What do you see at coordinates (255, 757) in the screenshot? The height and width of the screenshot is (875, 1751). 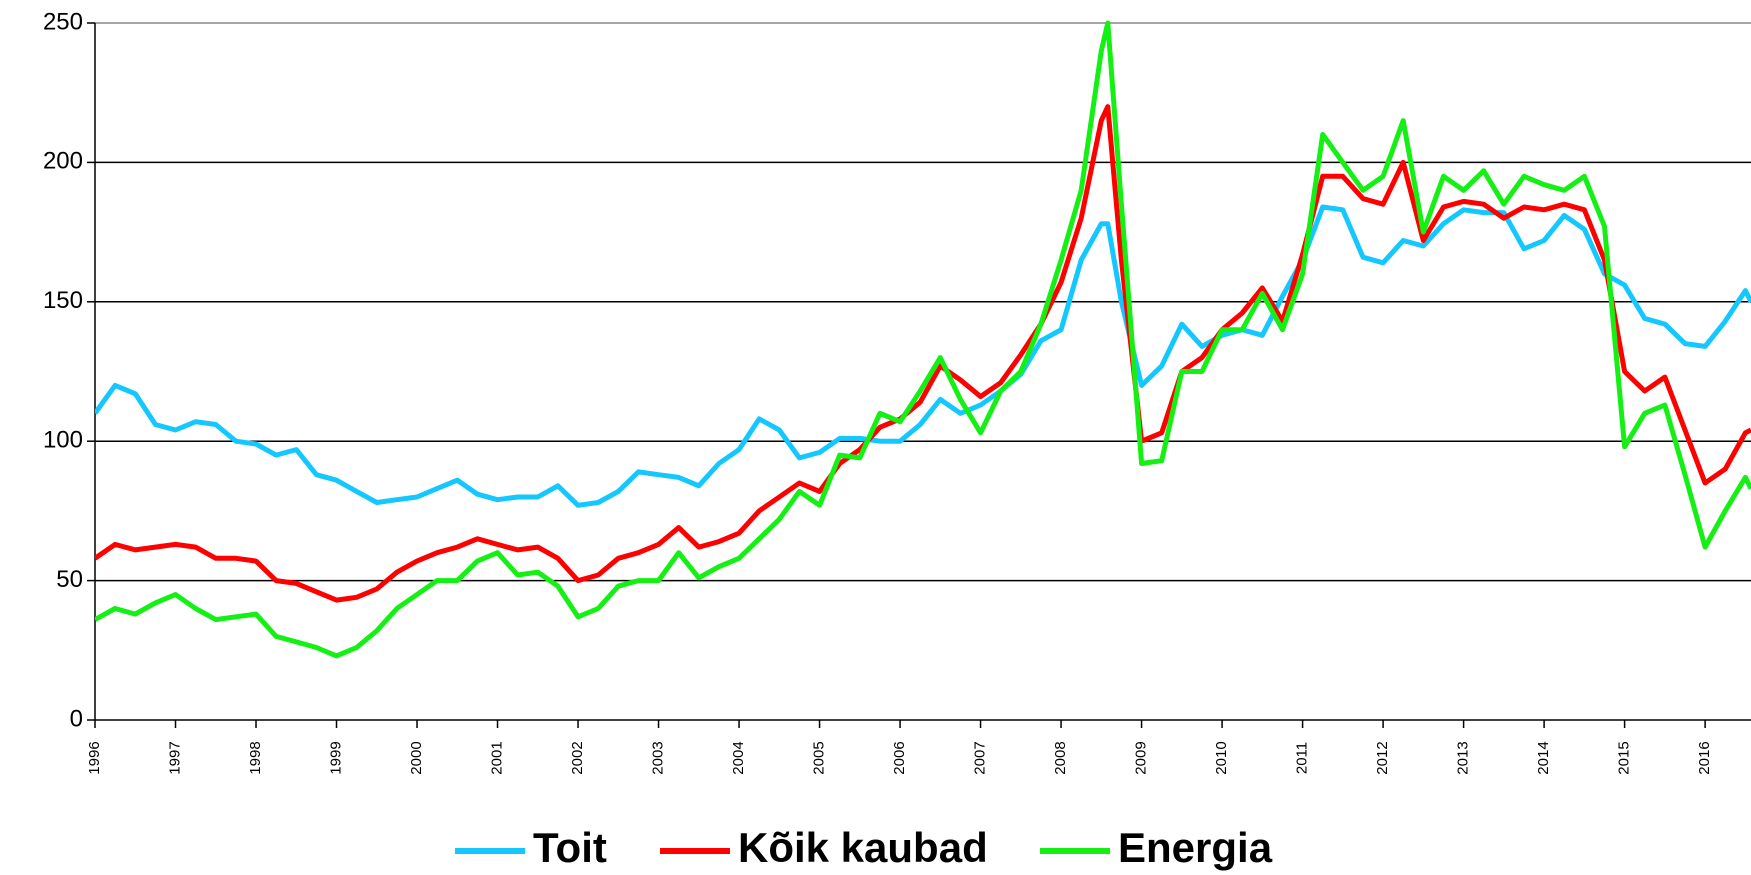 I see `x-tick-label: 1998` at bounding box center [255, 757].